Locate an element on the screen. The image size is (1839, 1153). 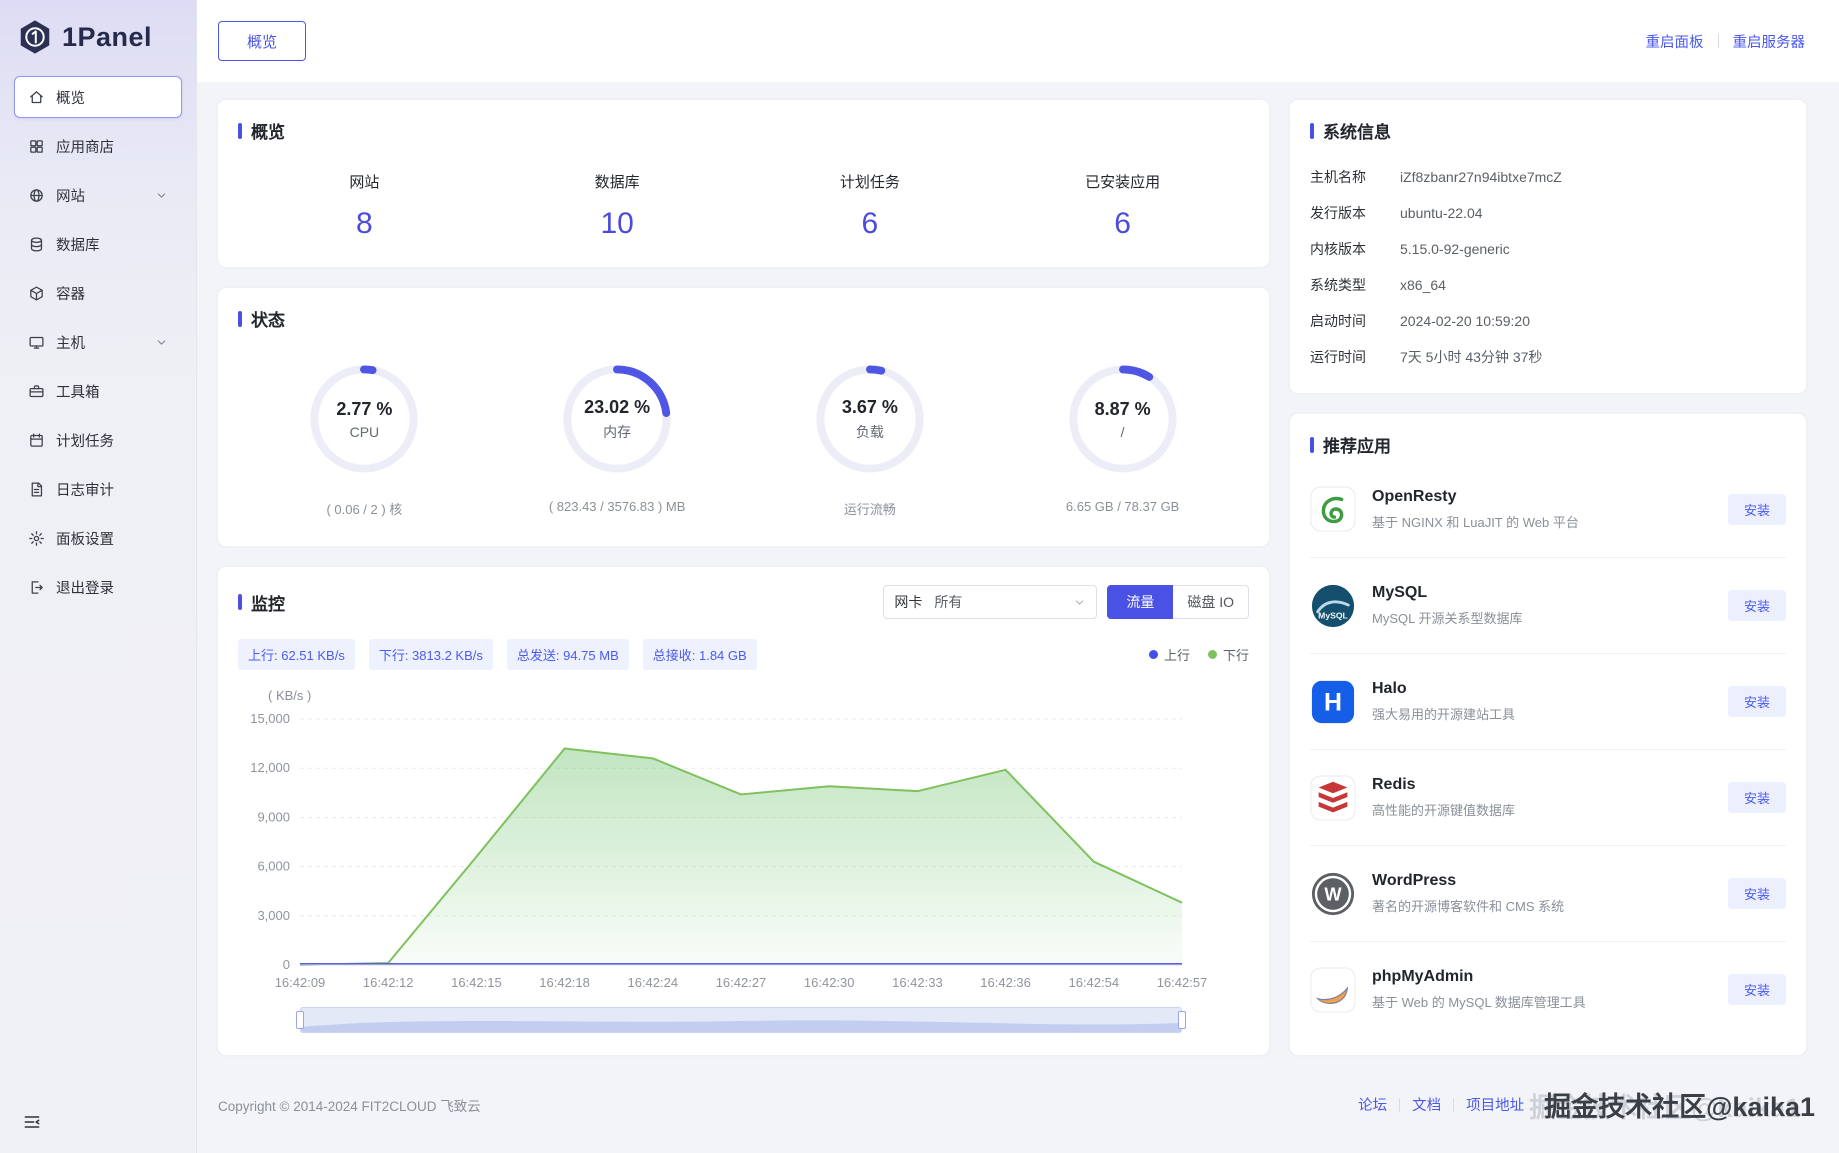
install-openresty-button: 安装 is located at coordinates (1756, 509).